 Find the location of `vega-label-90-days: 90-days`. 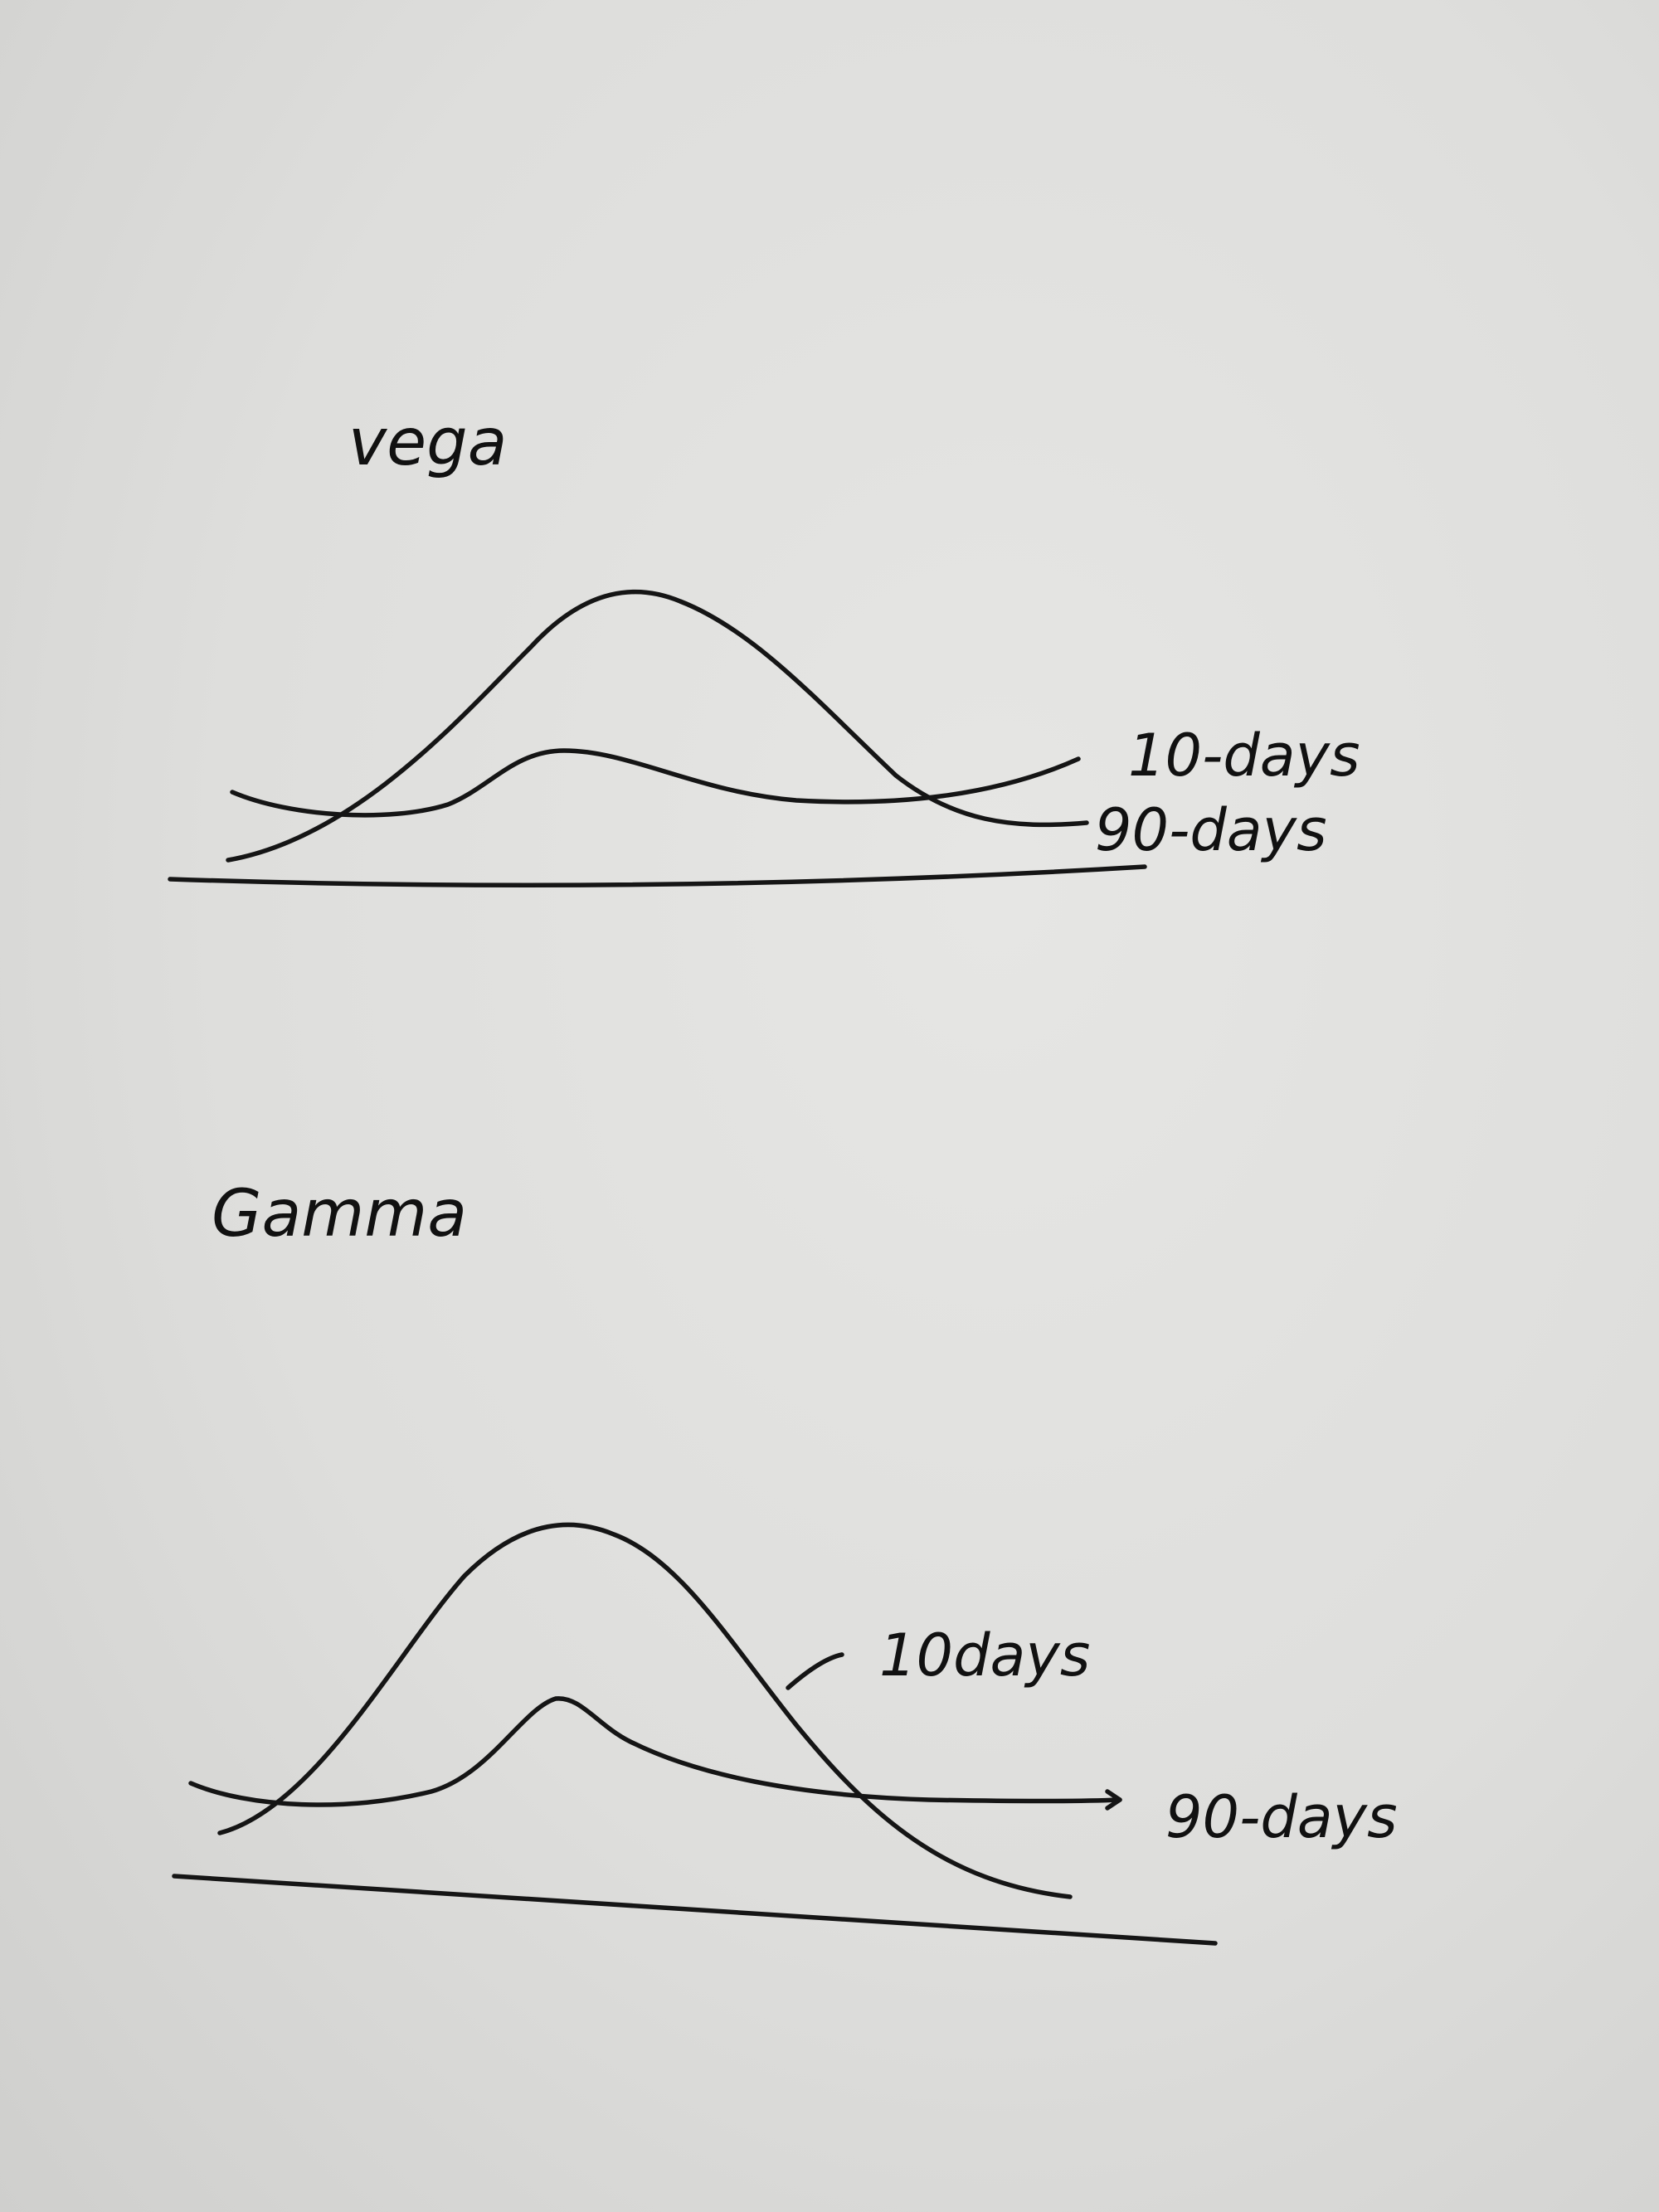

vega-label-90-days: 90-days is located at coordinates (1211, 830).